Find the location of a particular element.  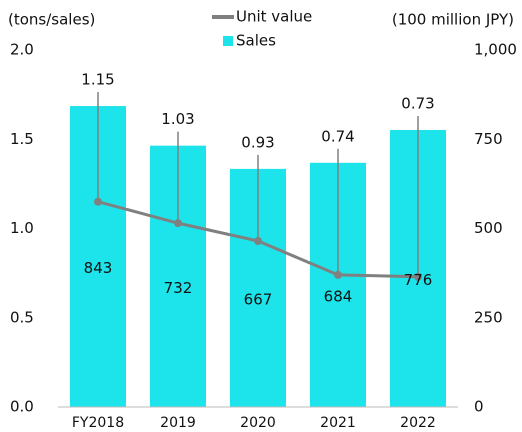

line-value-label: 0.93 is located at coordinates (257, 142).